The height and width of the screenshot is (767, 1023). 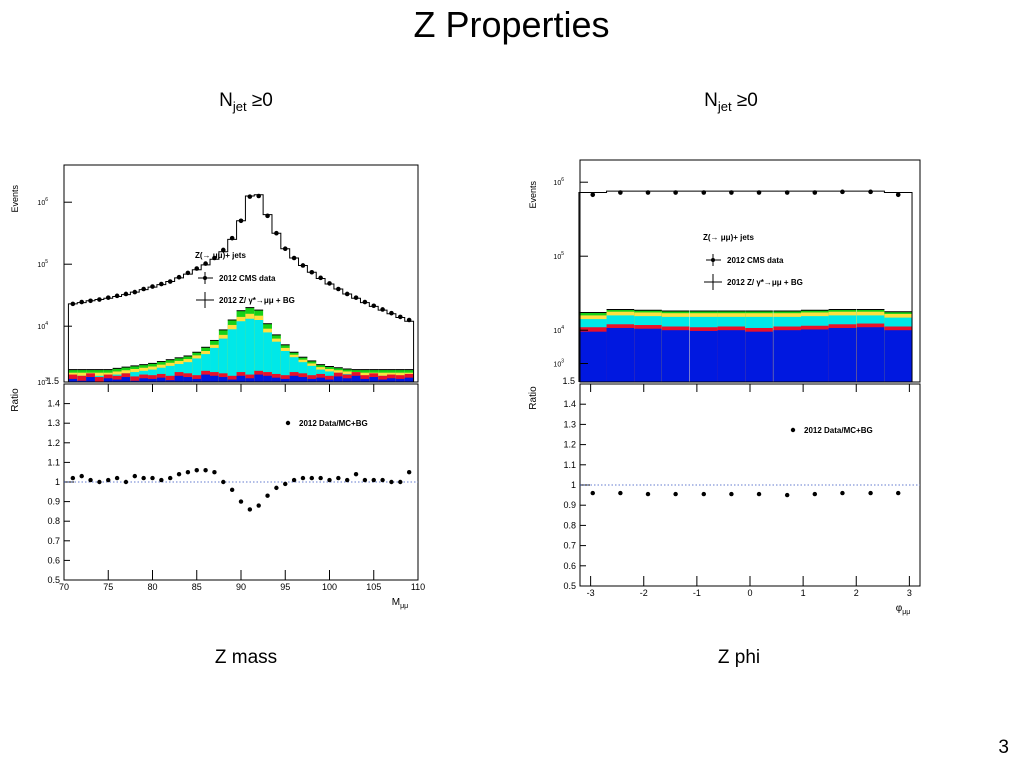 I want to click on x-tick-label: 100, so click(x=329, y=587).